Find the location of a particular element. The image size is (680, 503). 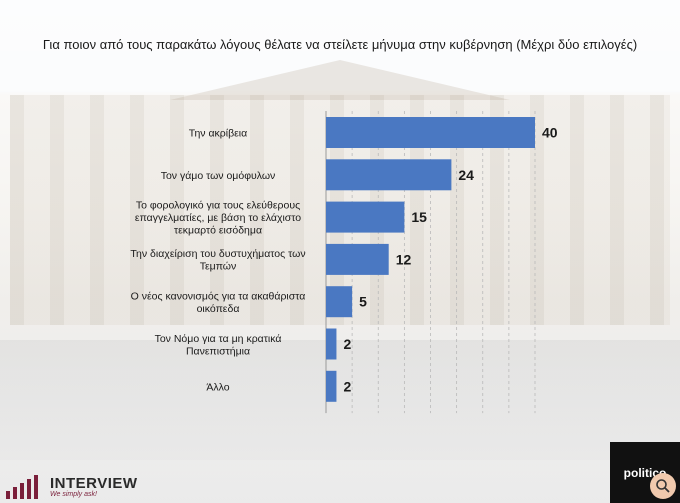

zoom-icon is located at coordinates (663, 486).